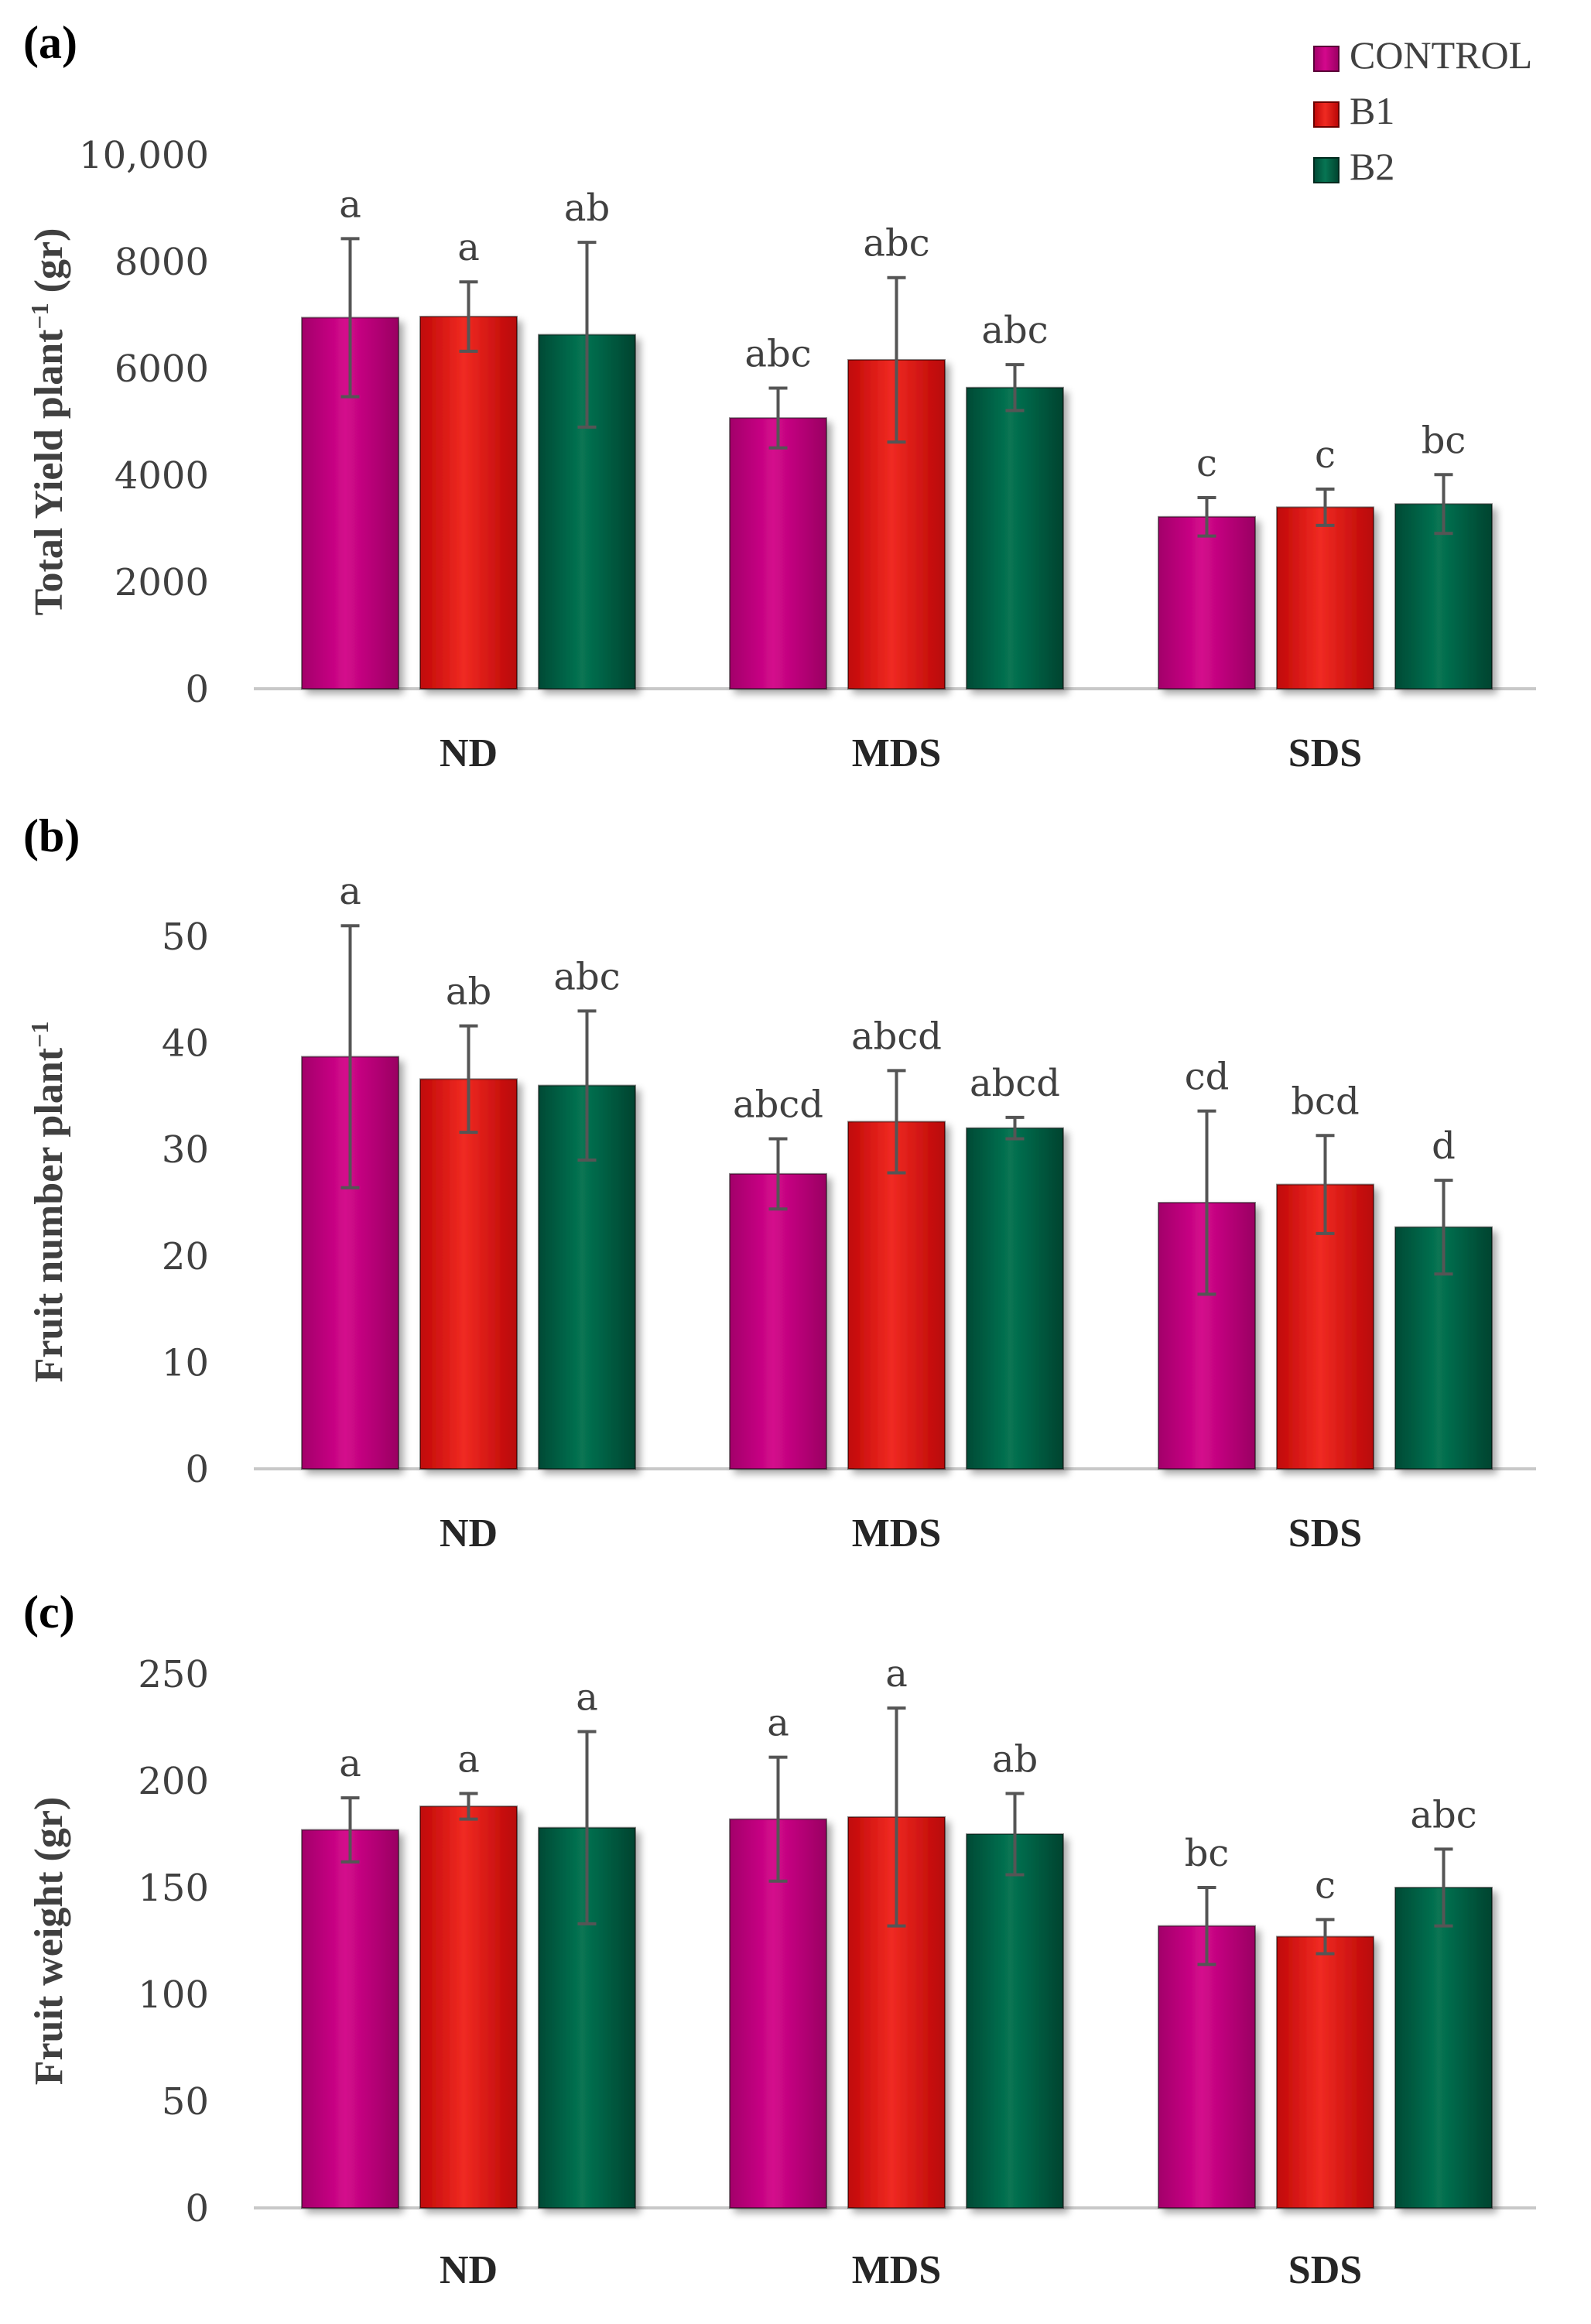 Image resolution: width=1591 pixels, height=2324 pixels. I want to click on legend-label-control: CONTROL, so click(1441, 55).